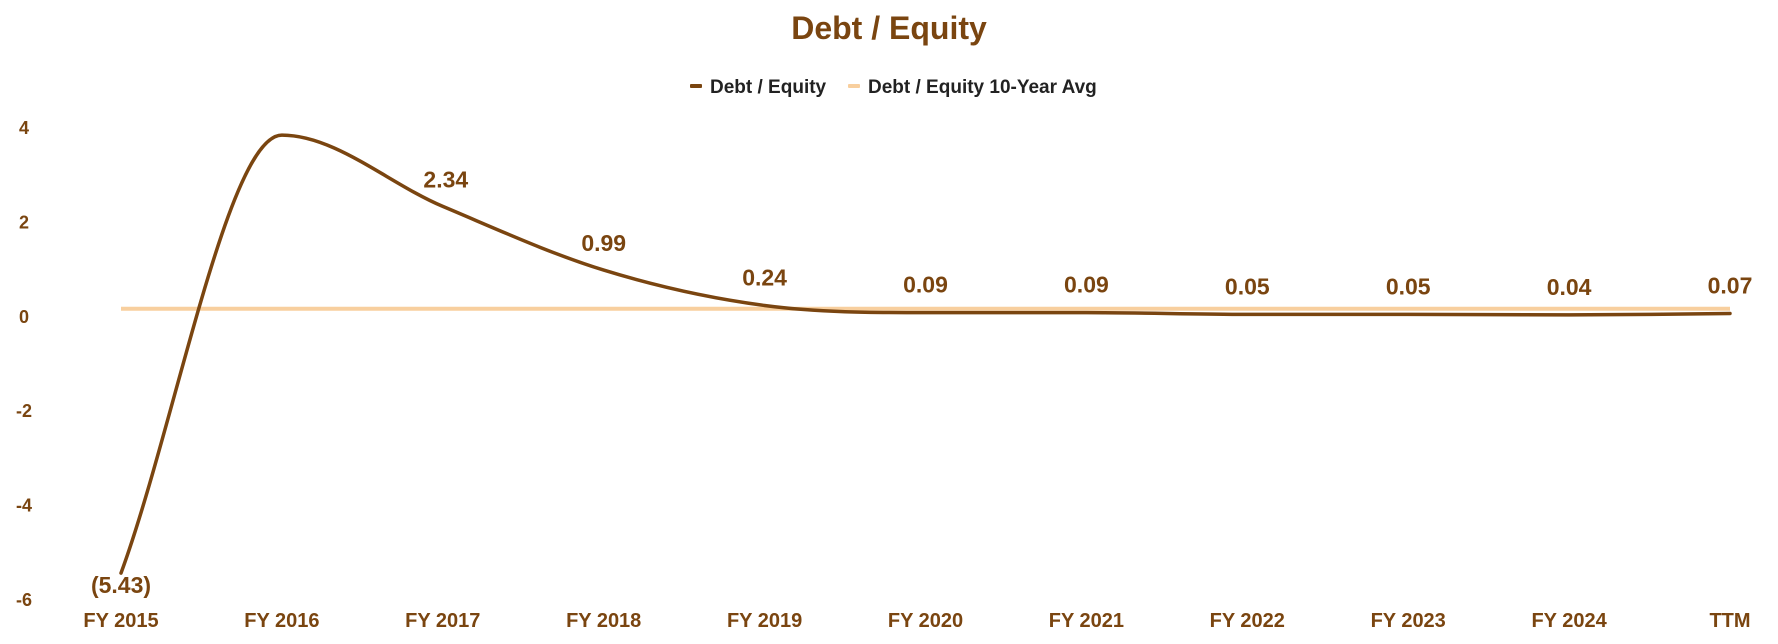 Image resolution: width=1778 pixels, height=644 pixels. I want to click on legend-swatch-debt-equity, so click(696, 86).